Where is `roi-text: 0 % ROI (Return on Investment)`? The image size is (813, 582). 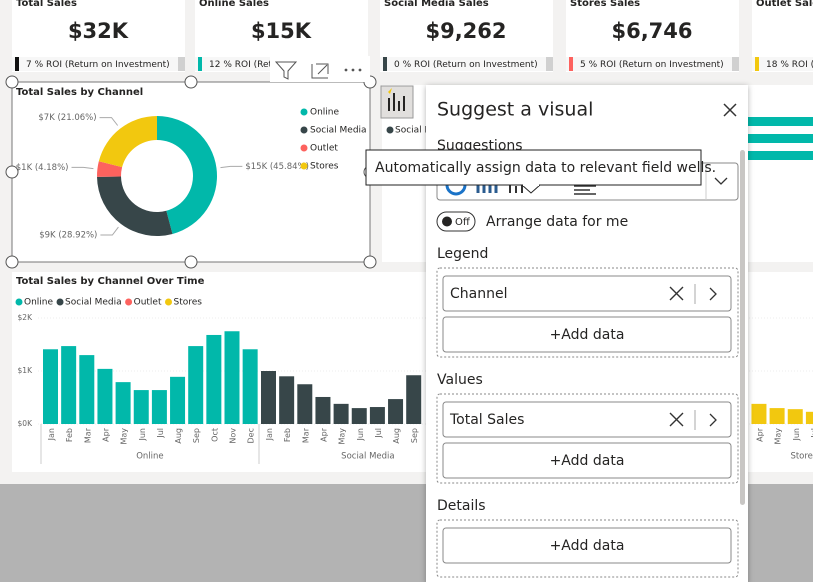 roi-text: 0 % ROI (Return on Investment) is located at coordinates (466, 65).